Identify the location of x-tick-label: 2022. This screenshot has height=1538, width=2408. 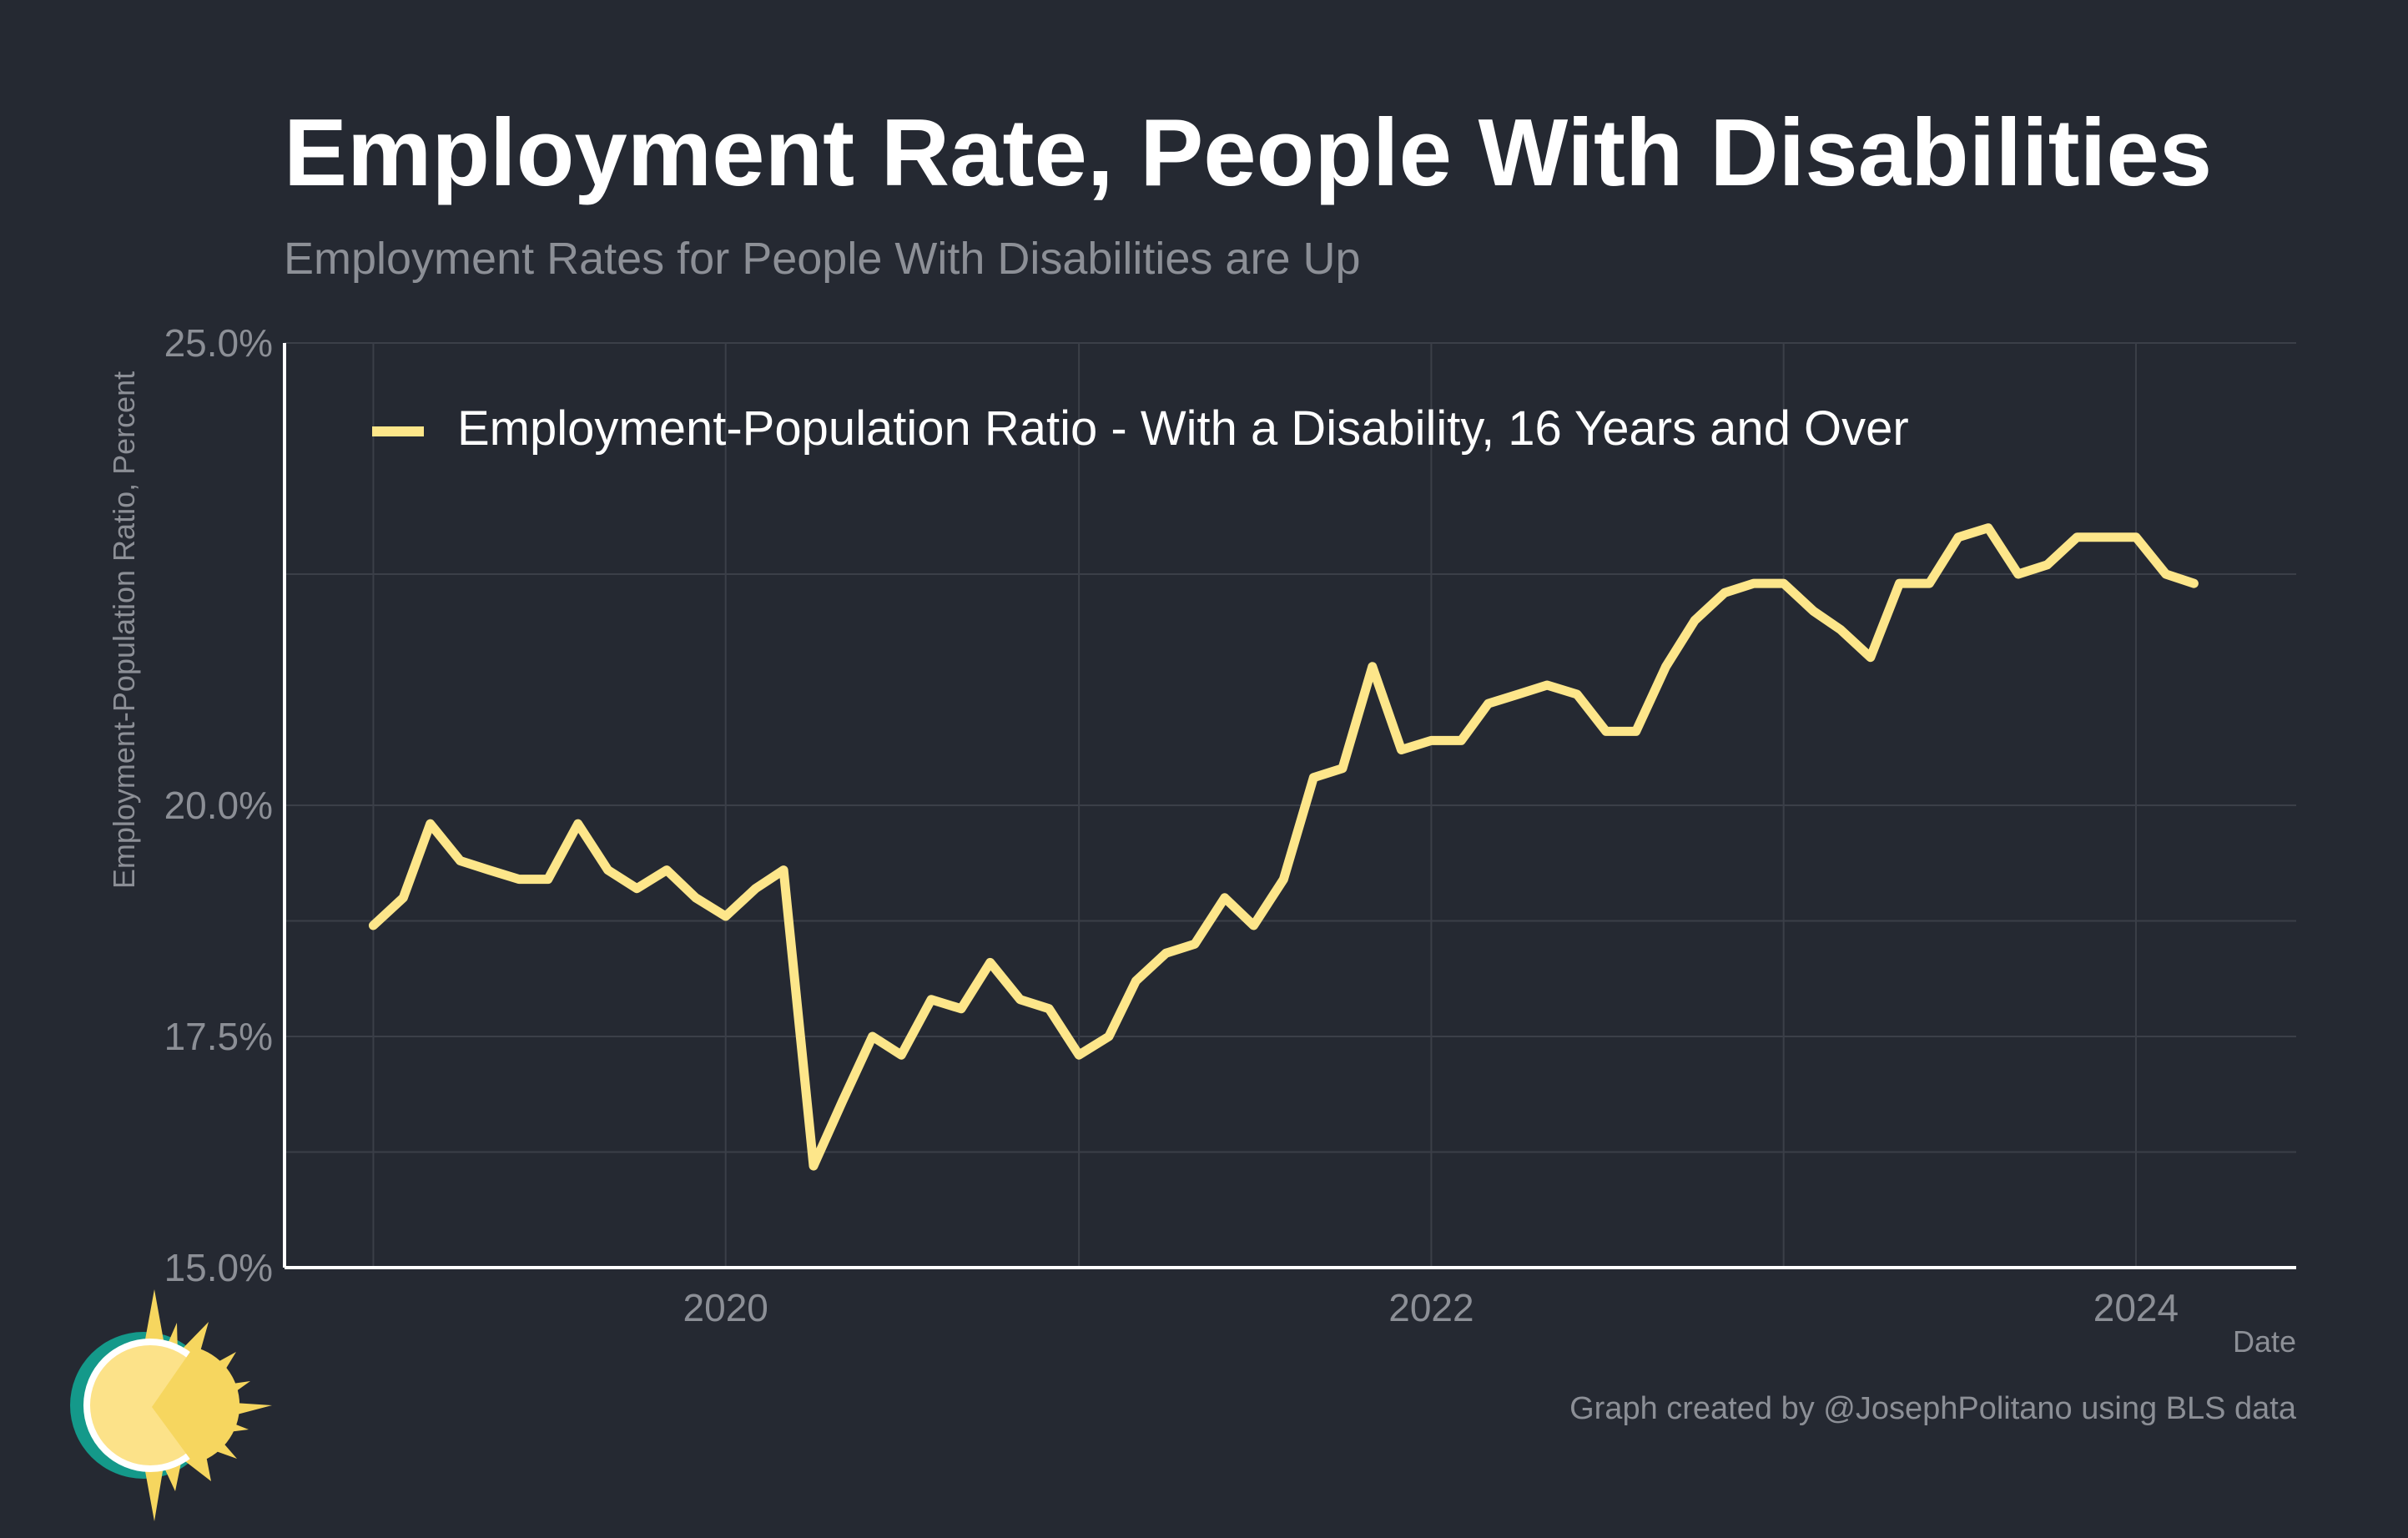
(1431, 1307).